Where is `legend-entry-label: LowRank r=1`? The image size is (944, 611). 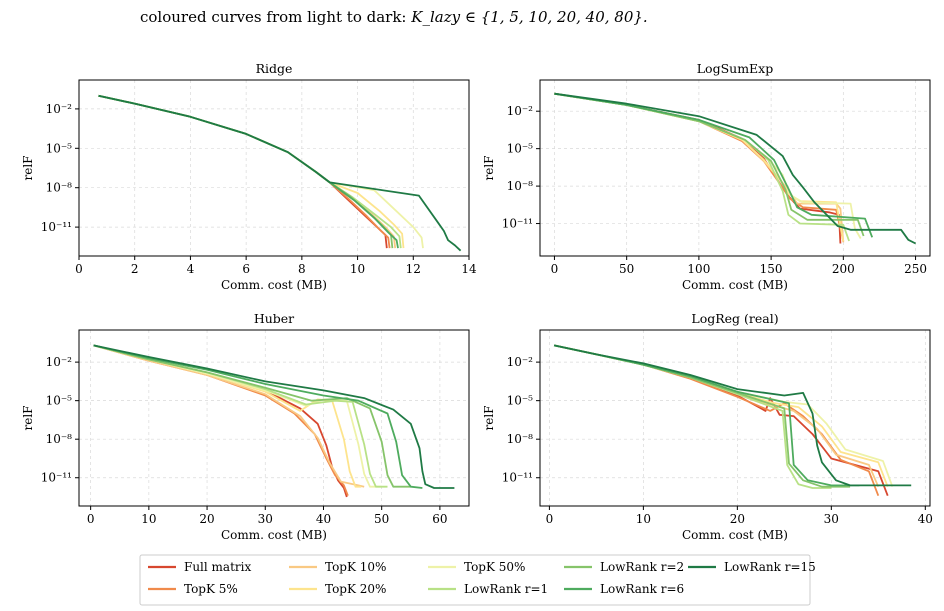
legend-entry-label: LowRank r=1 is located at coordinates (506, 589).